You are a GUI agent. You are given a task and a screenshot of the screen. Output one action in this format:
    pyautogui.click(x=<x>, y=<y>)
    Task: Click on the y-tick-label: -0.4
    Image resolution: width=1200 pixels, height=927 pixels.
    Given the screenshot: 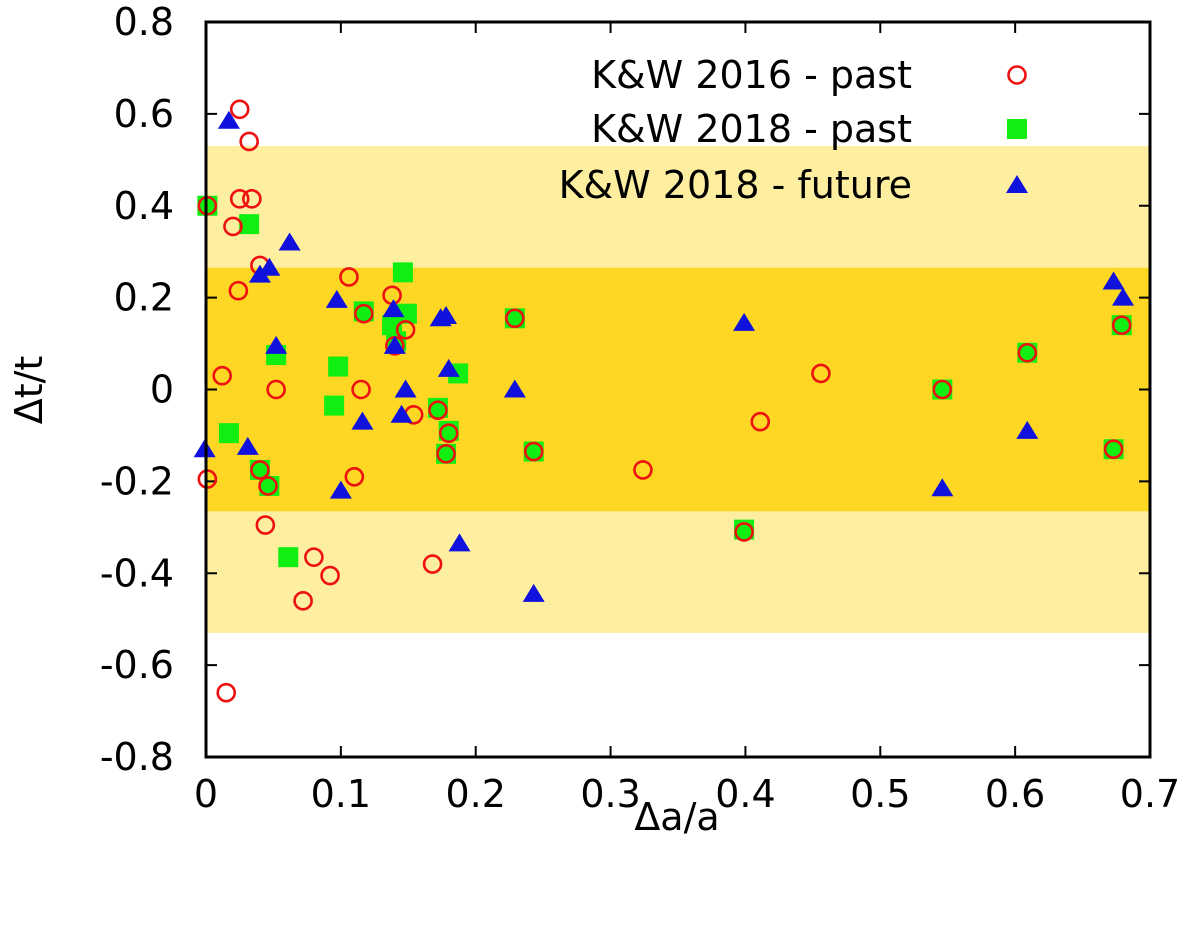 What is the action you would take?
    pyautogui.click(x=137, y=573)
    